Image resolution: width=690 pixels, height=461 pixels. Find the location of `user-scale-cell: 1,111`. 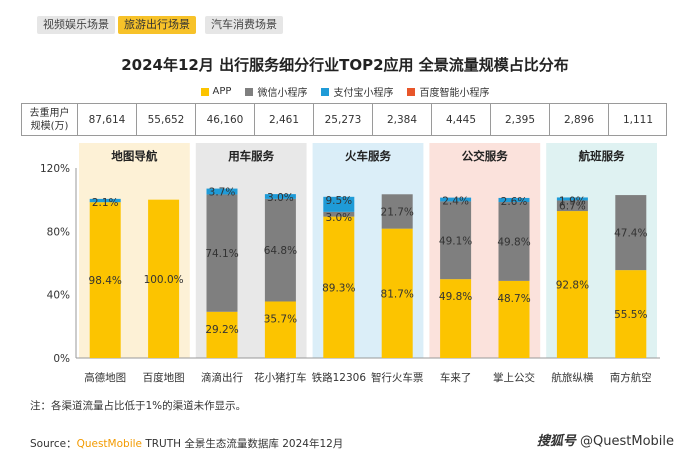

user-scale-cell: 1,111 is located at coordinates (637, 119).